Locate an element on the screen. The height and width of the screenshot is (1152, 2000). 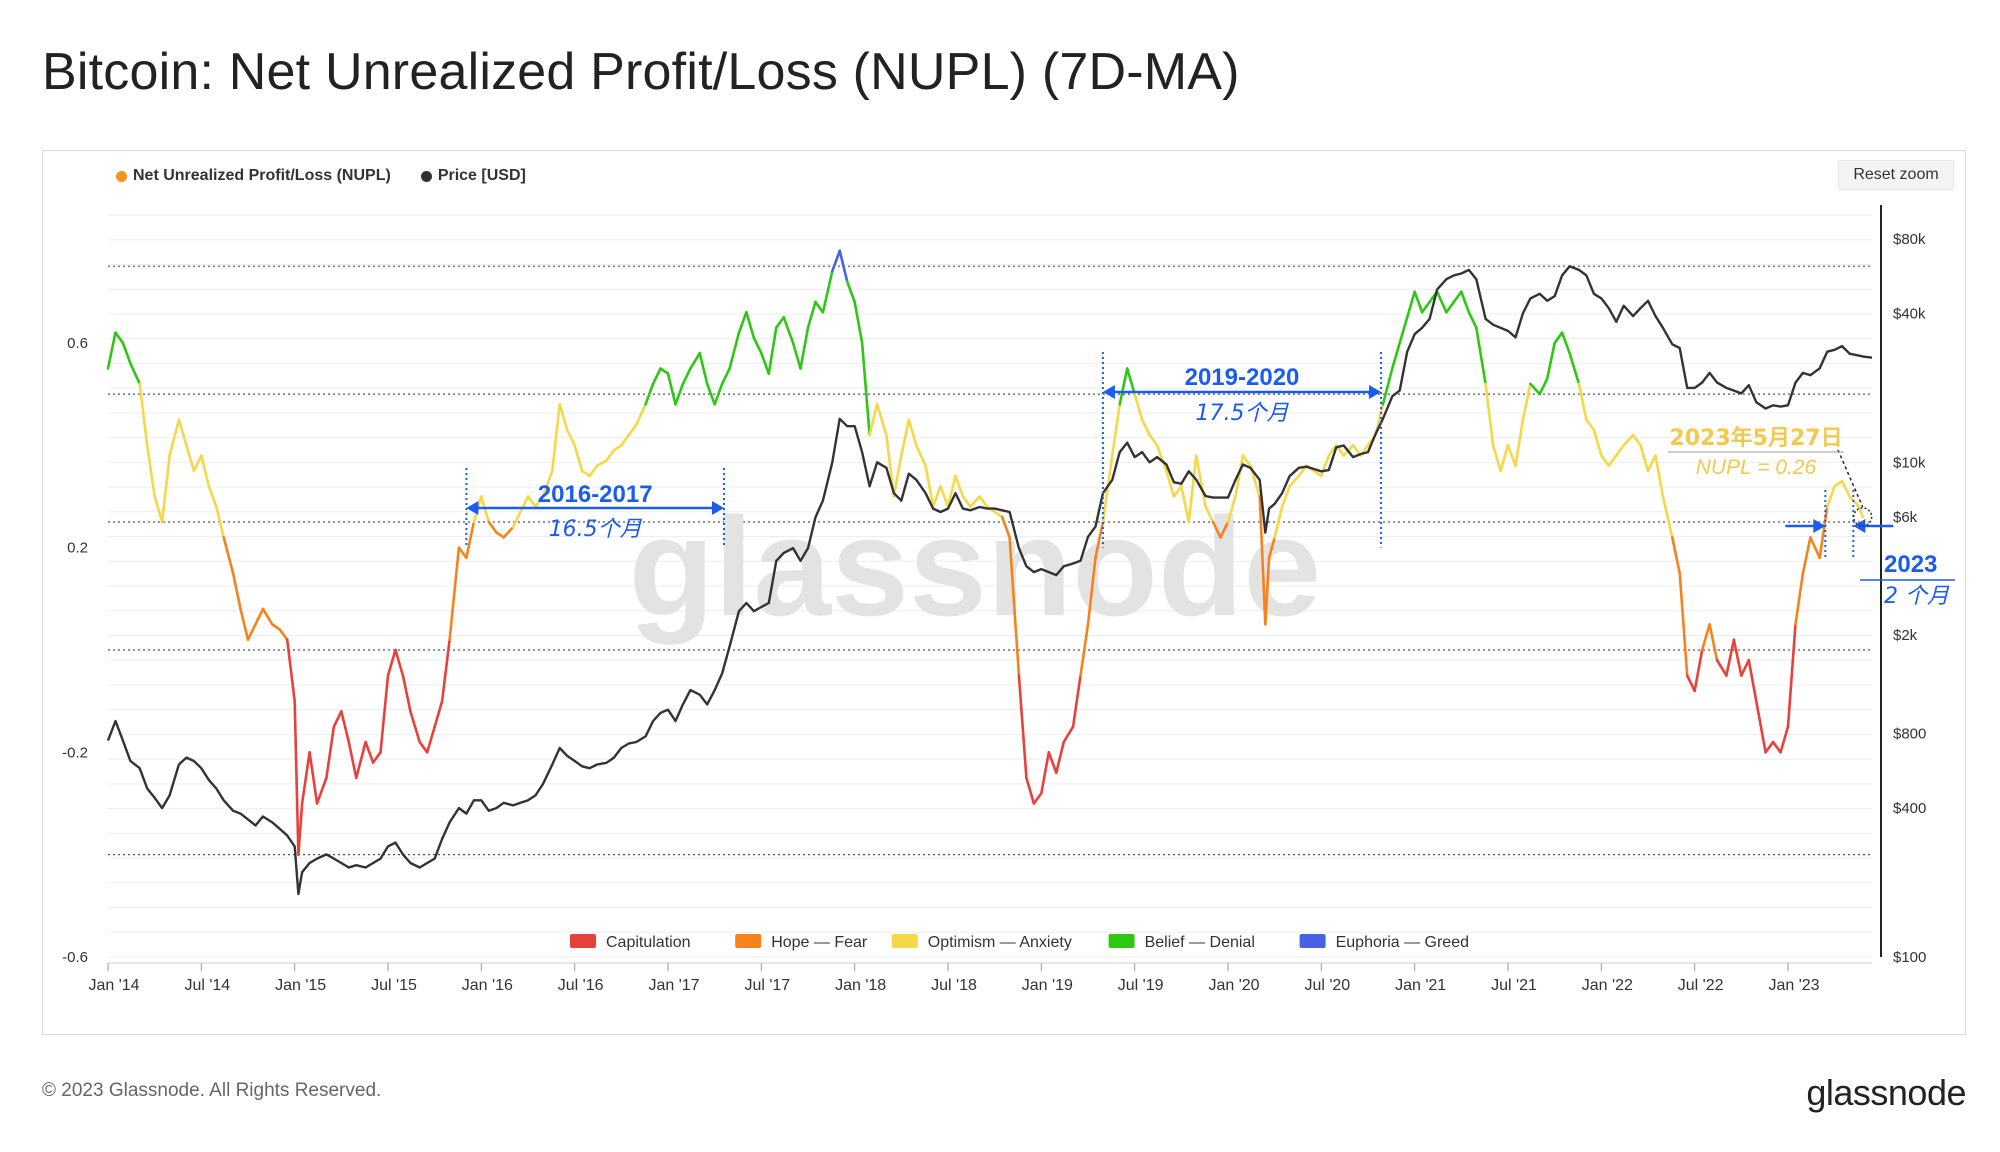
annotation-sublabel: 16.5个月 is located at coordinates (596, 529).